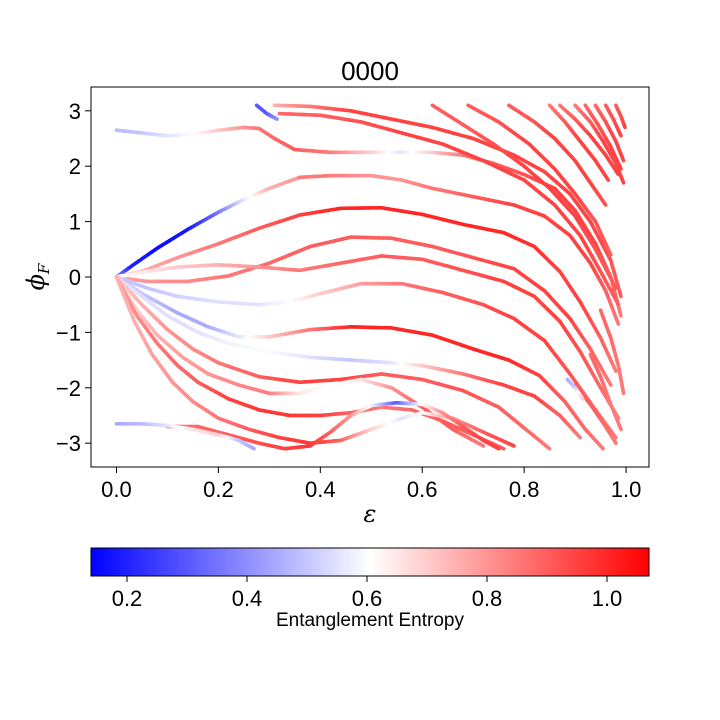 This screenshot has width=720, height=720. What do you see at coordinates (370, 620) in the screenshot?
I see `colorbar-label: Entanglement Entropy` at bounding box center [370, 620].